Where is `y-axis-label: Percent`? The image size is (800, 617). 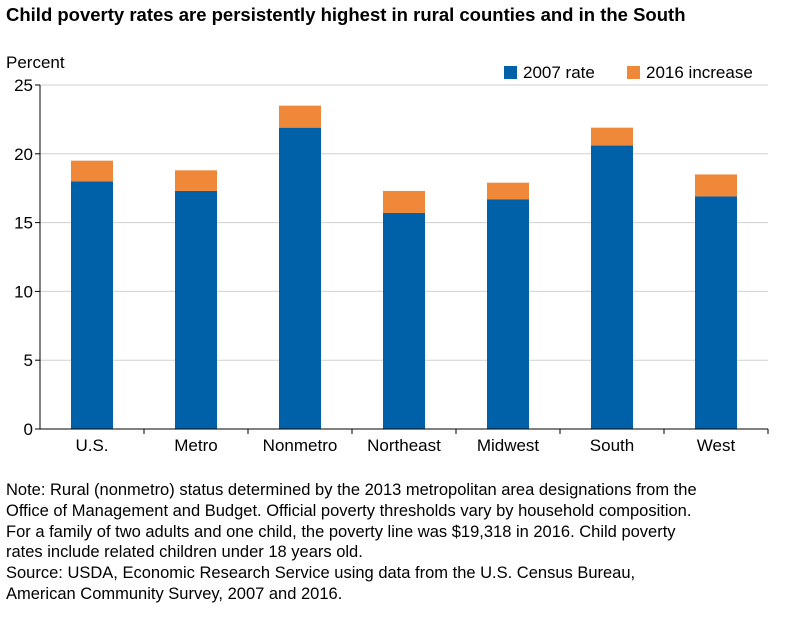
y-axis-label: Percent is located at coordinates (35, 62).